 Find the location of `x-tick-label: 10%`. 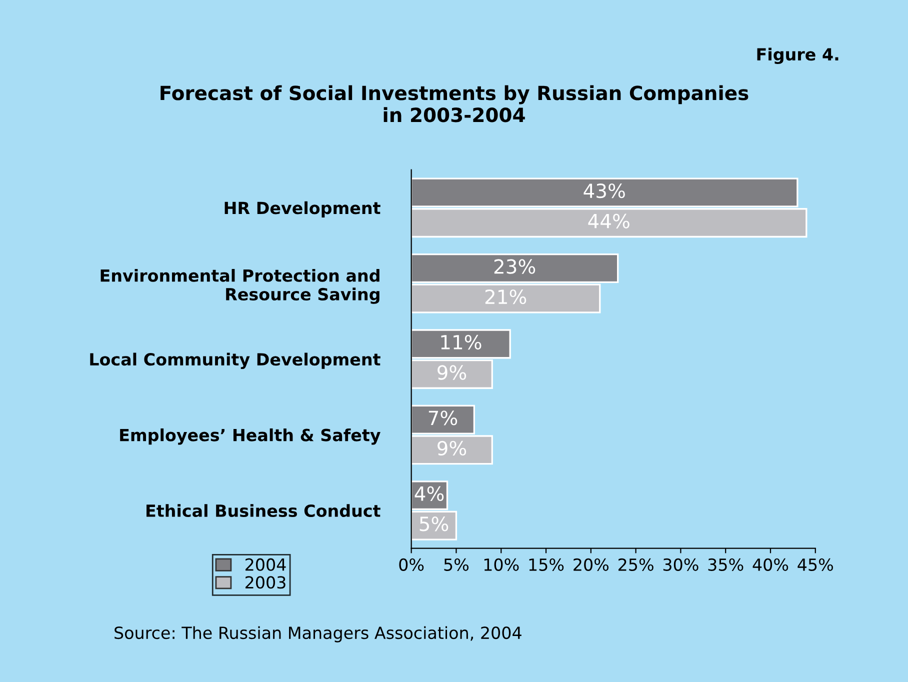

x-tick-label: 10% is located at coordinates (501, 564).